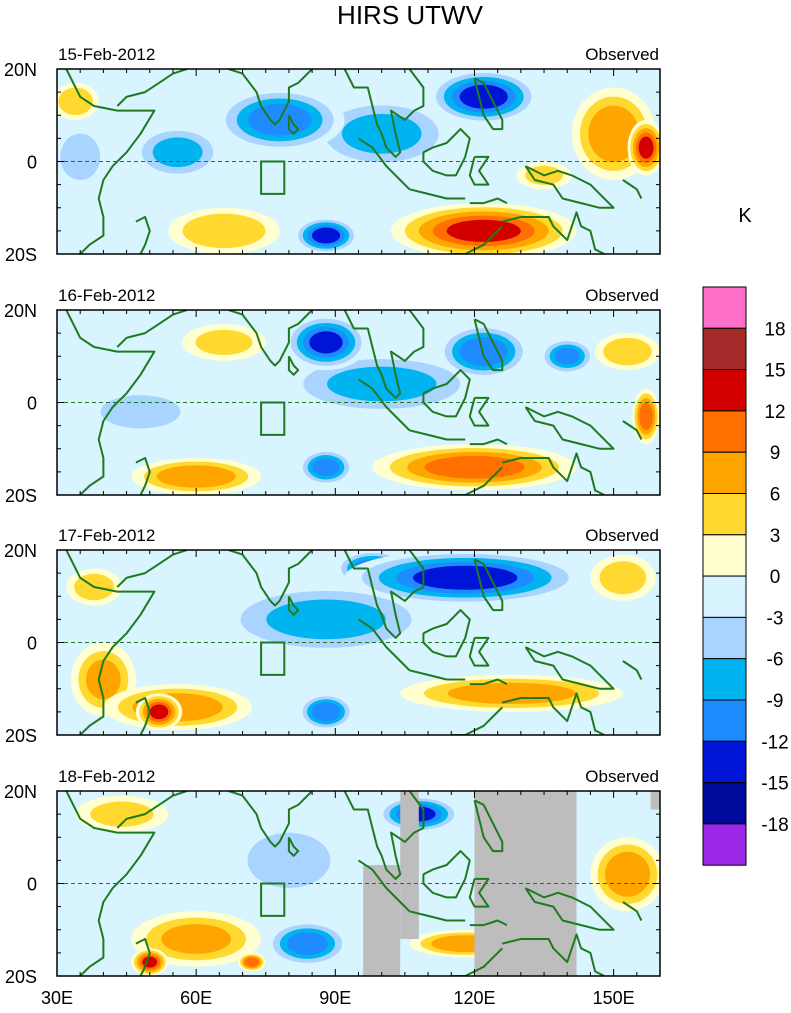 This screenshot has width=791, height=1013. Describe the element at coordinates (774, 412) in the screenshot. I see `colorbar-level-label: 12` at that location.